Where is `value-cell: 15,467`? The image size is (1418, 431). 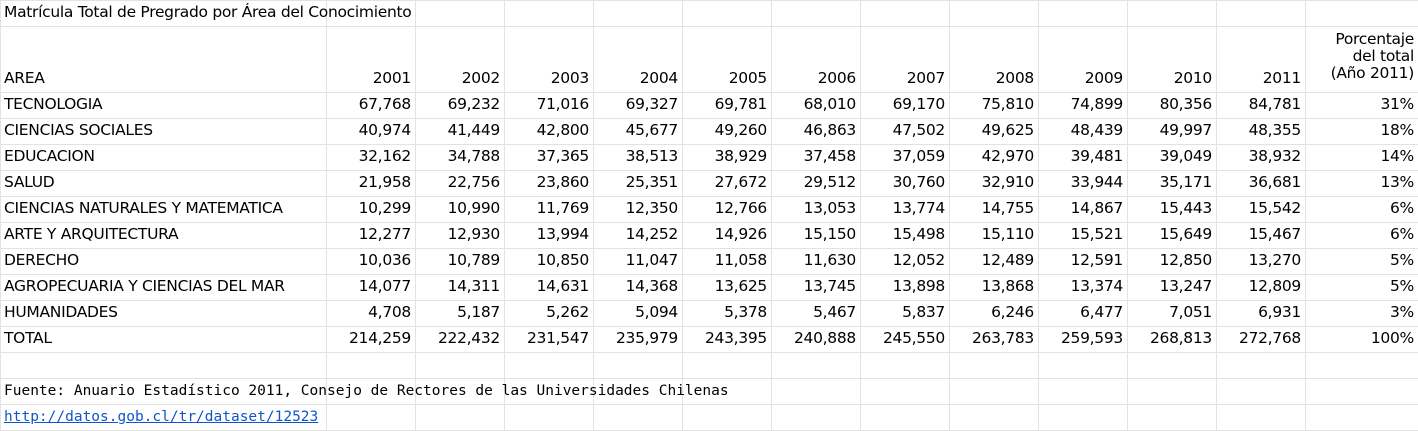
value-cell: 15,467 is located at coordinates (1275, 234).